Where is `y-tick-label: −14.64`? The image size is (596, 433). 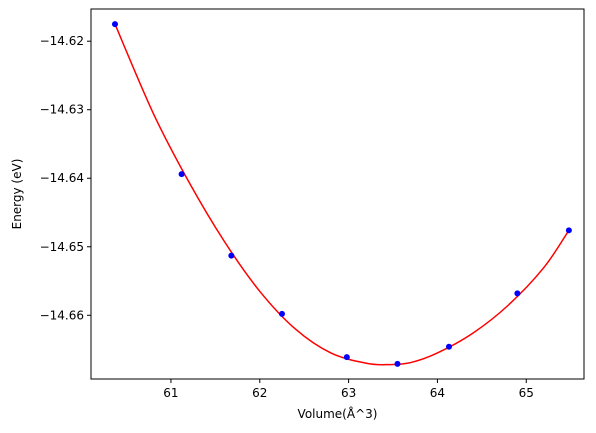
y-tick-label: −14.64 is located at coordinates (62, 178).